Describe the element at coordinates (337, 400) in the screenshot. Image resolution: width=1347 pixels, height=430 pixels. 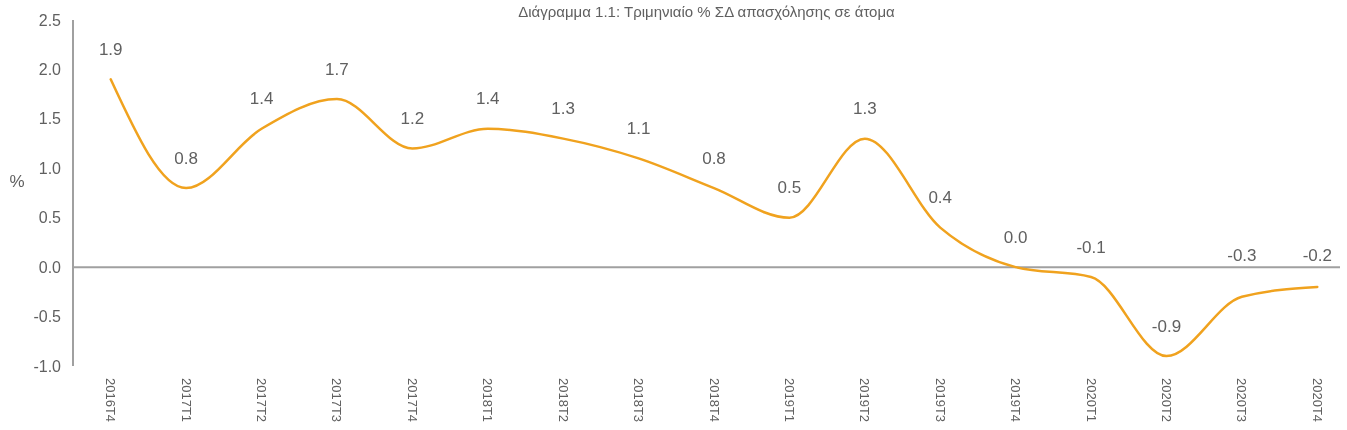
I see `x-tick-label: 2017T3` at that location.